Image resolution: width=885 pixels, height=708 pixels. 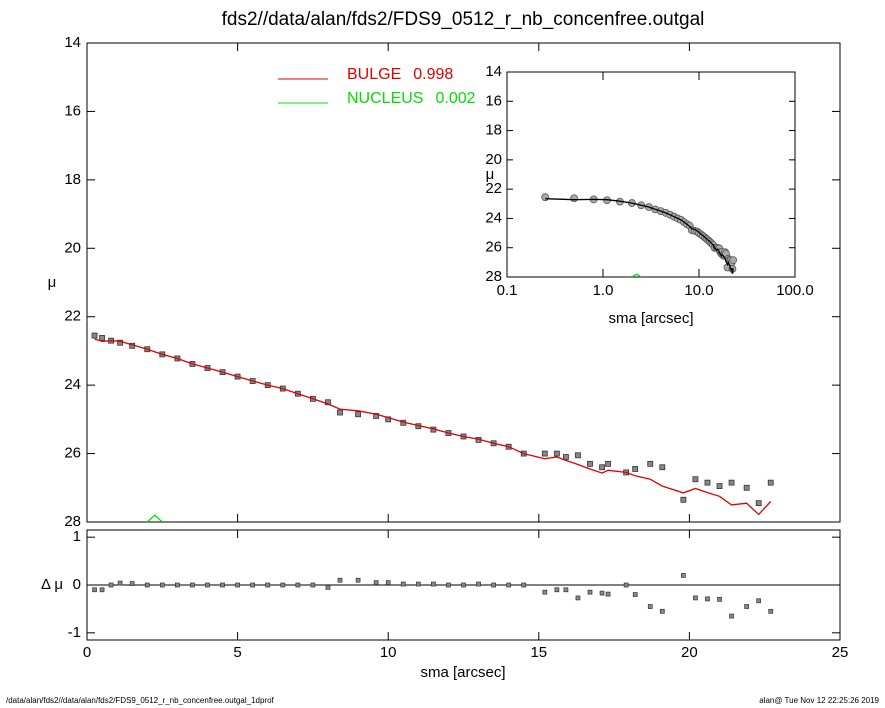 I want to click on y-tick-label: 18, so click(x=72, y=179).